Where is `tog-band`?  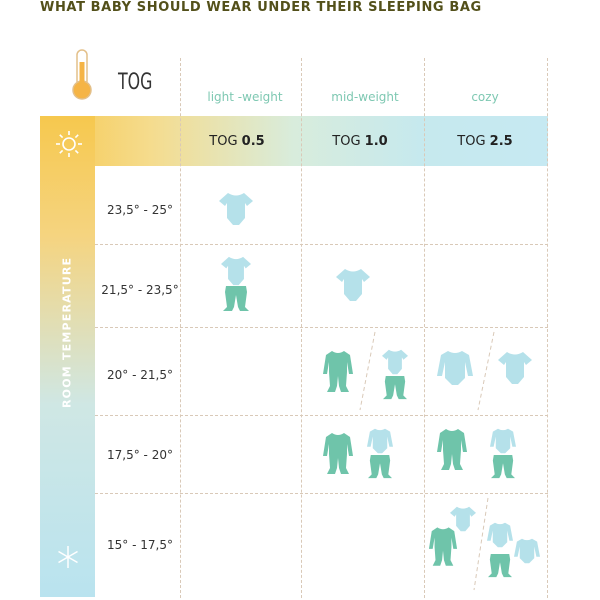 tog-band is located at coordinates (294, 141).